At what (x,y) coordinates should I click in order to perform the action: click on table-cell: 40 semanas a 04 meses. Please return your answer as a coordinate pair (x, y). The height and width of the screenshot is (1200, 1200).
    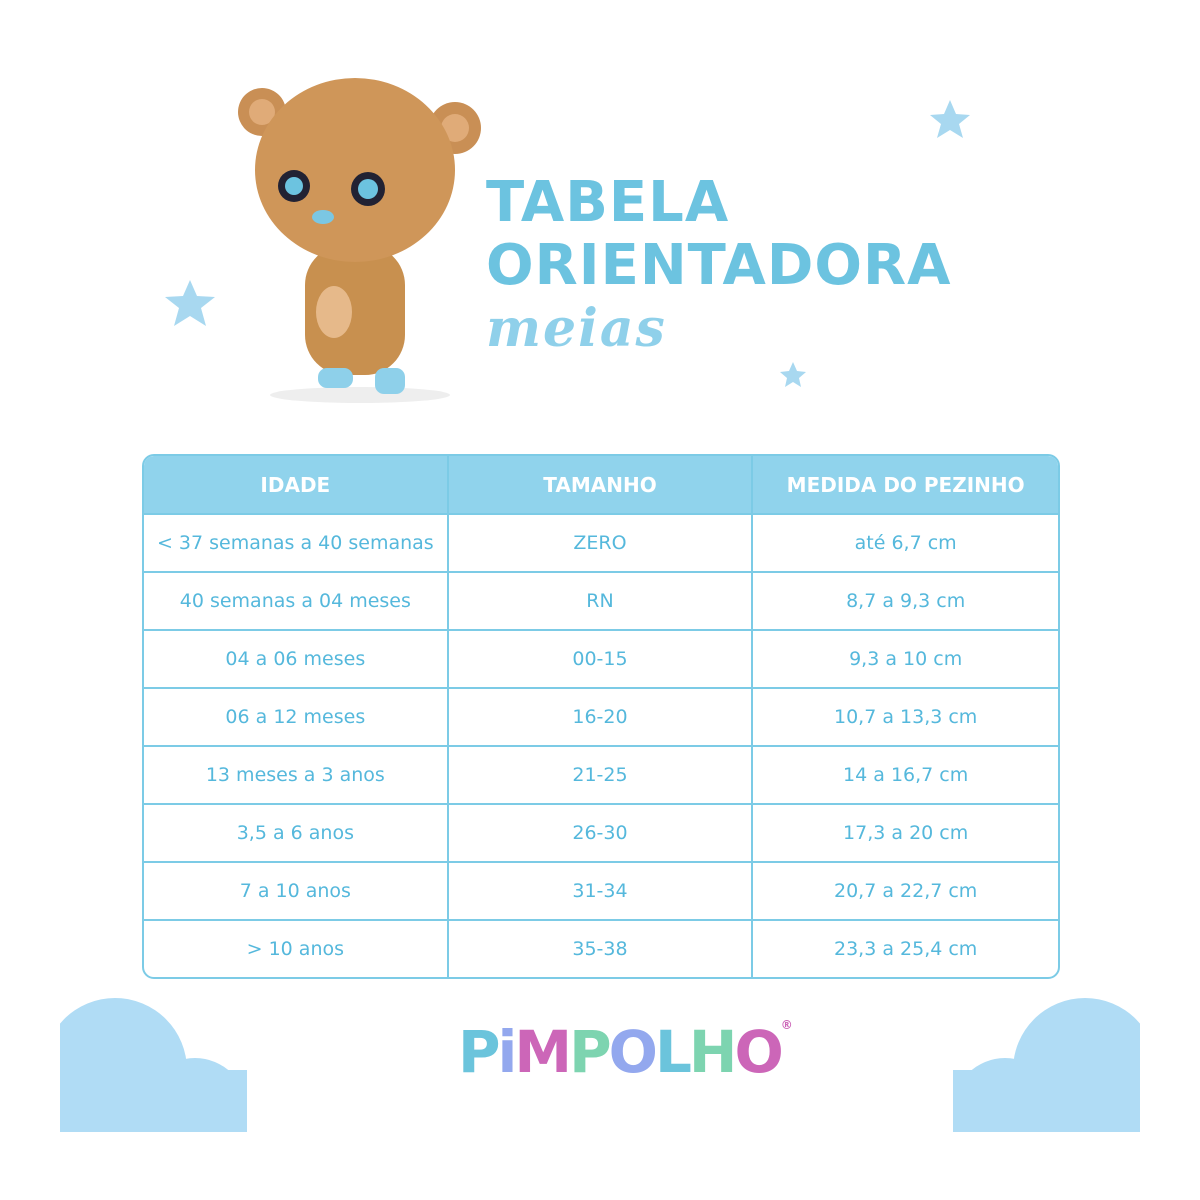
    Looking at the image, I should click on (296, 600).